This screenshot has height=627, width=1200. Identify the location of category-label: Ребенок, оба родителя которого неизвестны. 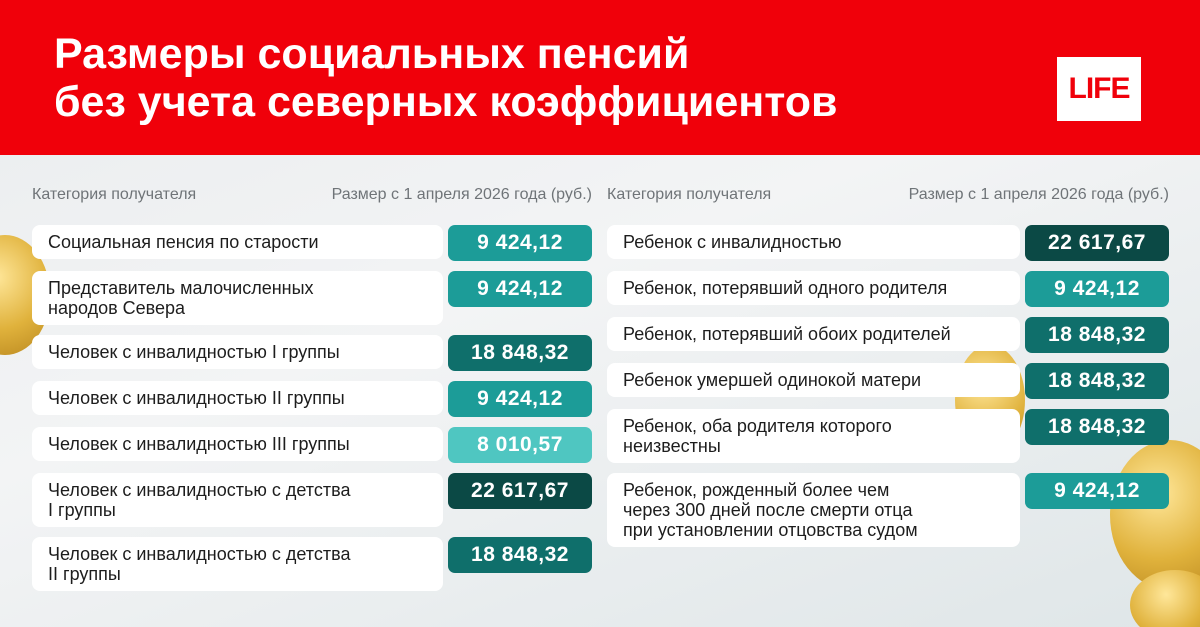
(813, 436).